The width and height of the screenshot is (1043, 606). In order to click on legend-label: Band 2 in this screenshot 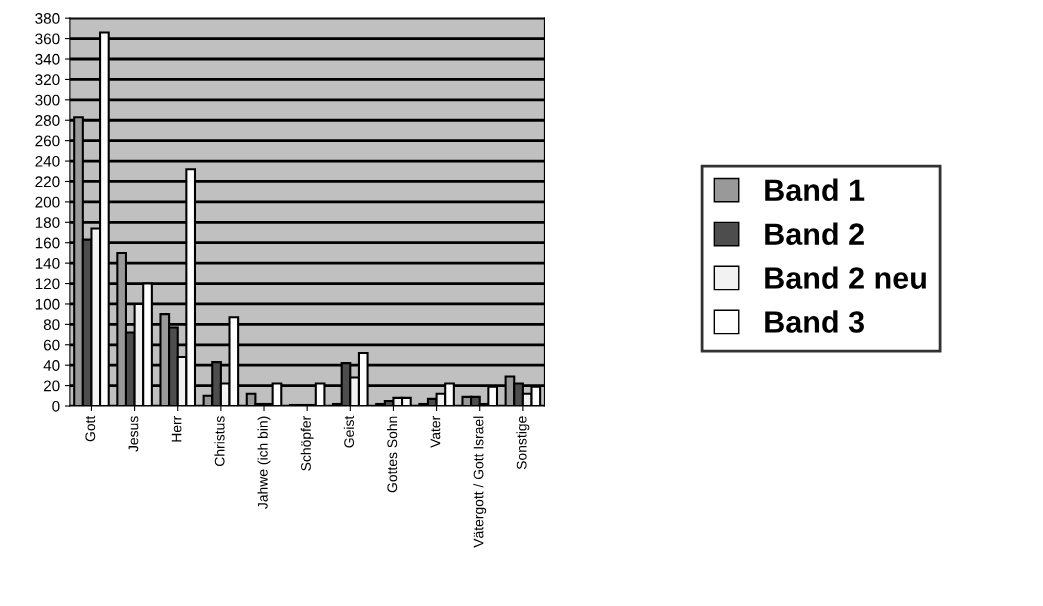, I will do `click(814, 233)`.